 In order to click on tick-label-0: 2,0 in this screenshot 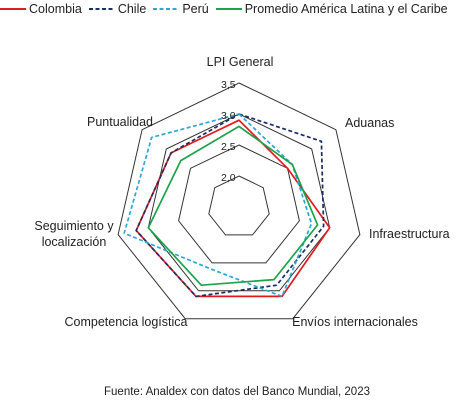, I will do `click(228, 178)`.